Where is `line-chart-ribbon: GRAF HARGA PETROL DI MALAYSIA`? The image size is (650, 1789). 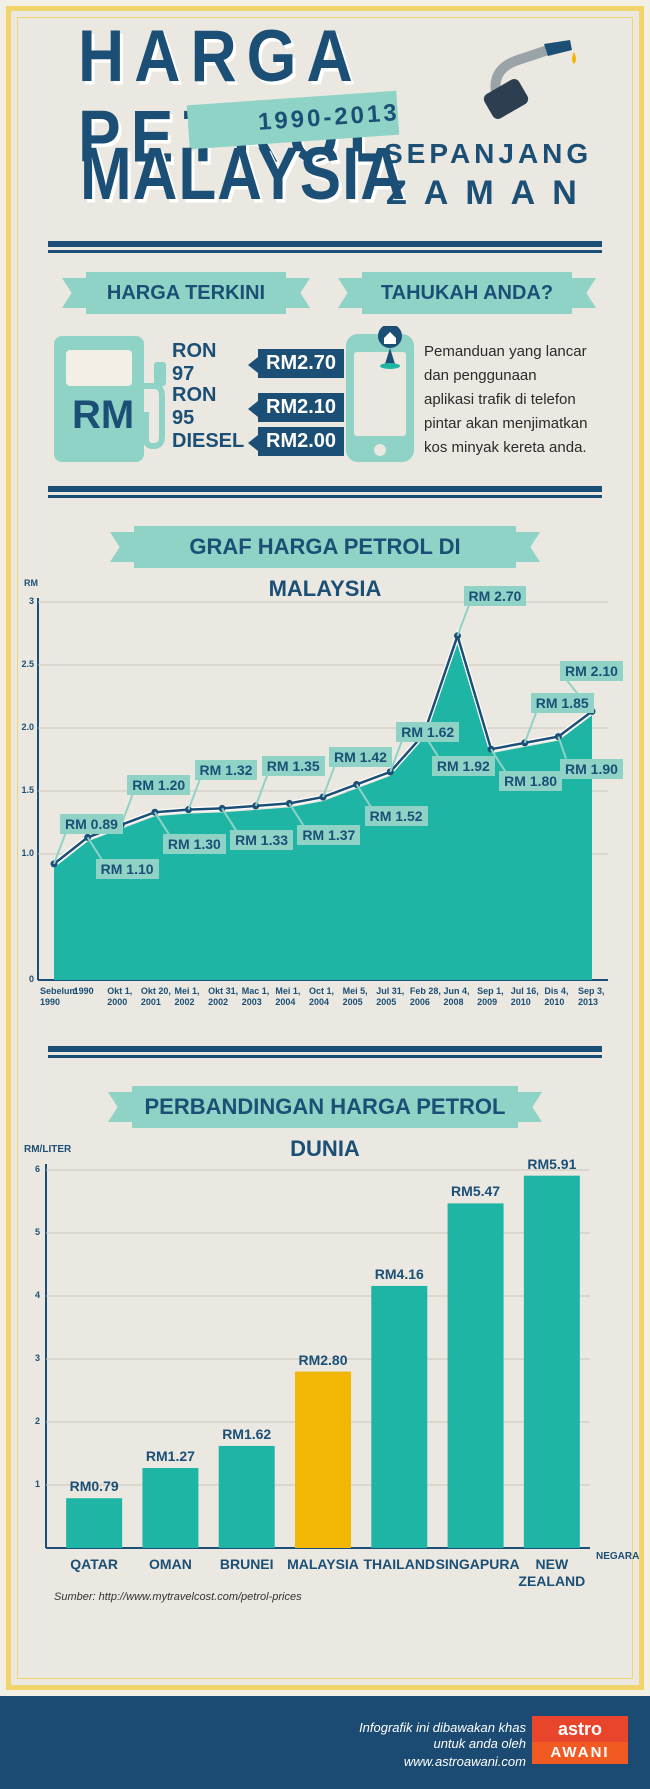 line-chart-ribbon: GRAF HARGA PETROL DI MALAYSIA is located at coordinates (325, 563).